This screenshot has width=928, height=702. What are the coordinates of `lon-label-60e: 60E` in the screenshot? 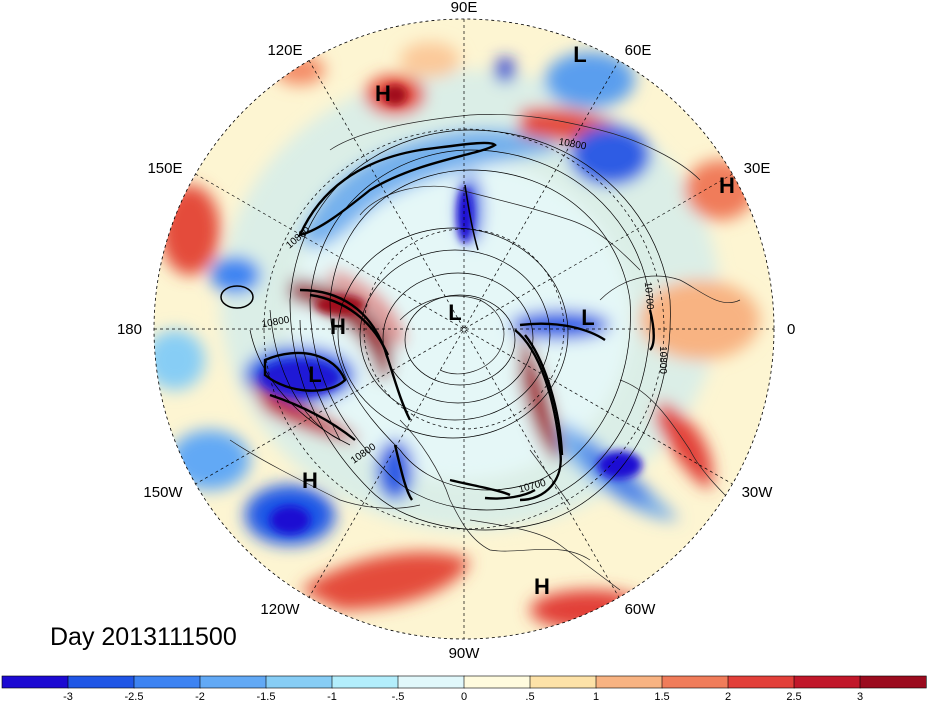 It's located at (638, 50).